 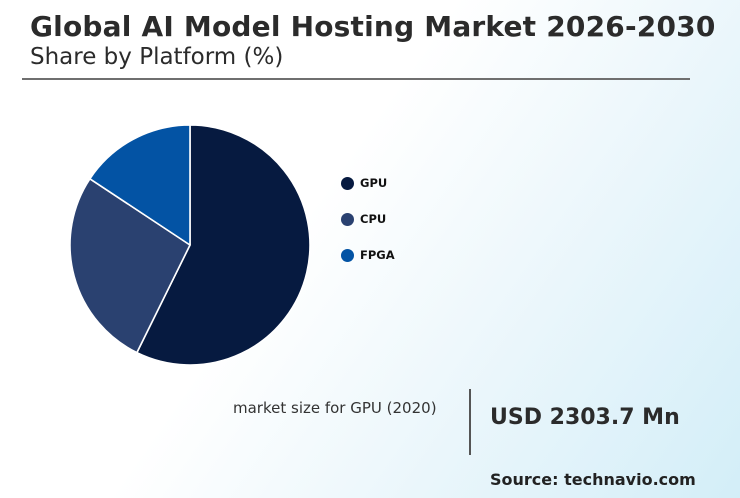 What do you see at coordinates (356, 79) in the screenshot?
I see `title-divider` at bounding box center [356, 79].